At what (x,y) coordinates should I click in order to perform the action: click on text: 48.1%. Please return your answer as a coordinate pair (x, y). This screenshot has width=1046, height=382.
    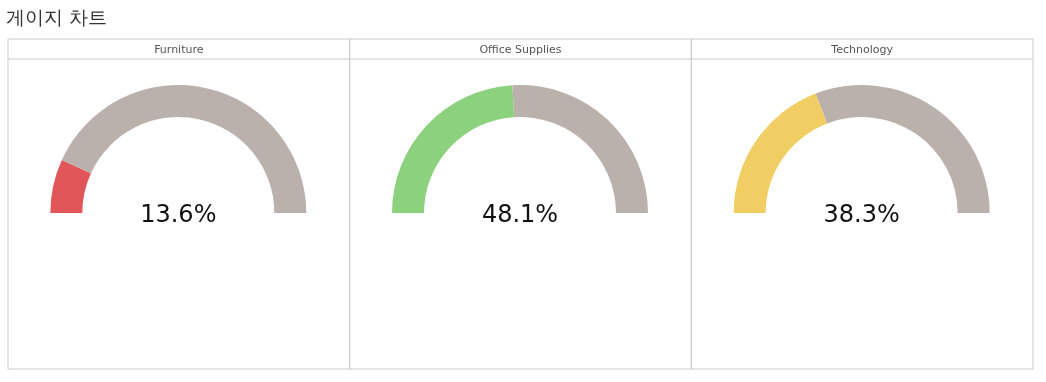
    Looking at the image, I should click on (520, 214).